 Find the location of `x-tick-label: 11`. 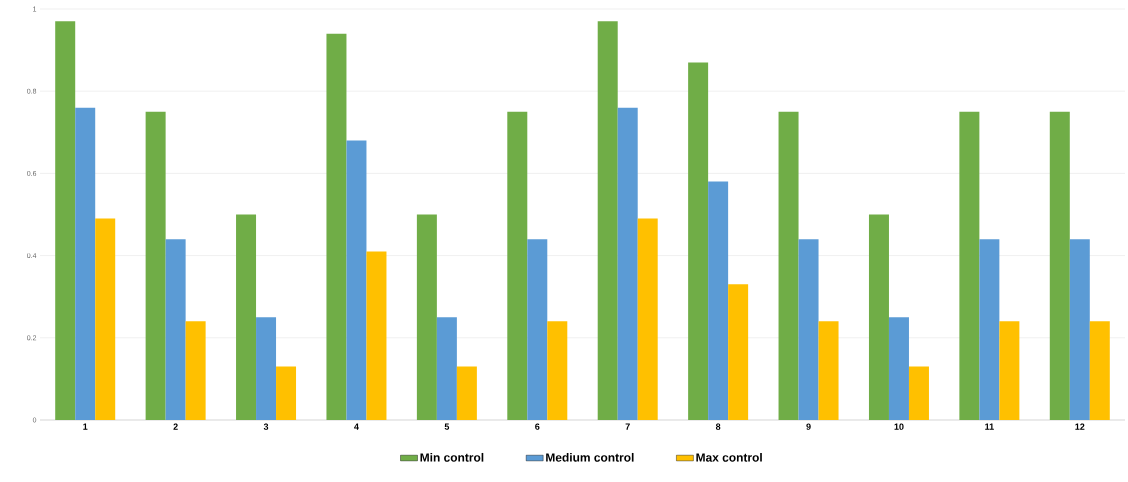

x-tick-label: 11 is located at coordinates (989, 426).